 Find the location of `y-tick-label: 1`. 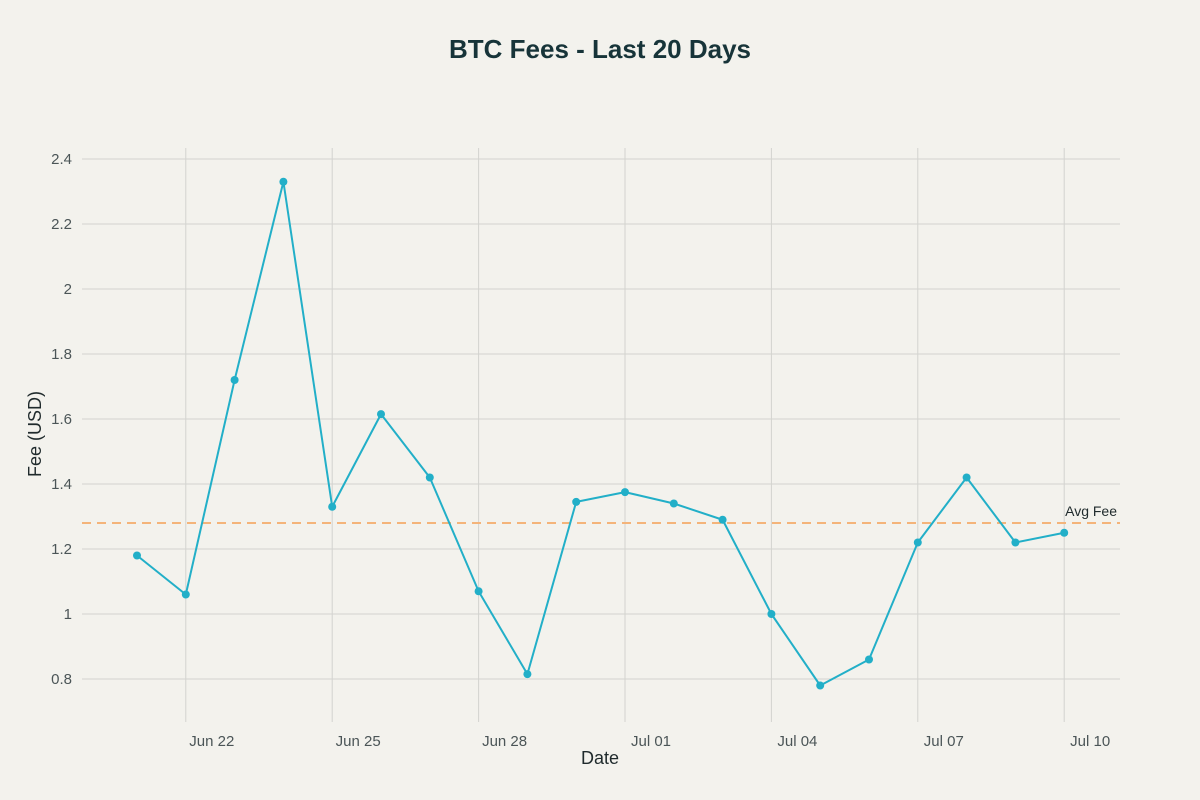

y-tick-label: 1 is located at coordinates (68, 614).